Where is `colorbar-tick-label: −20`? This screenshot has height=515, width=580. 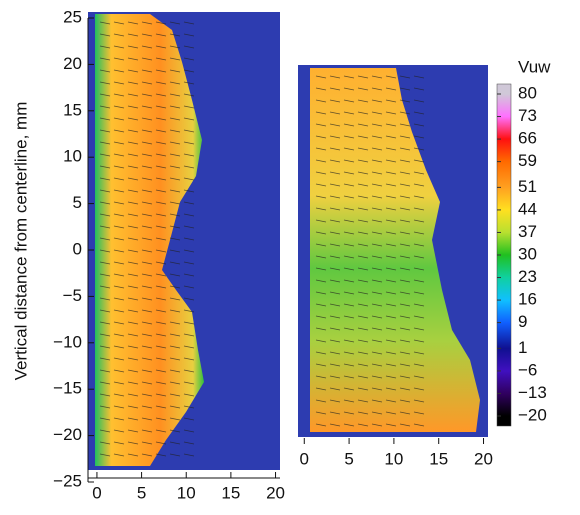 colorbar-tick-label: −20 is located at coordinates (532, 414).